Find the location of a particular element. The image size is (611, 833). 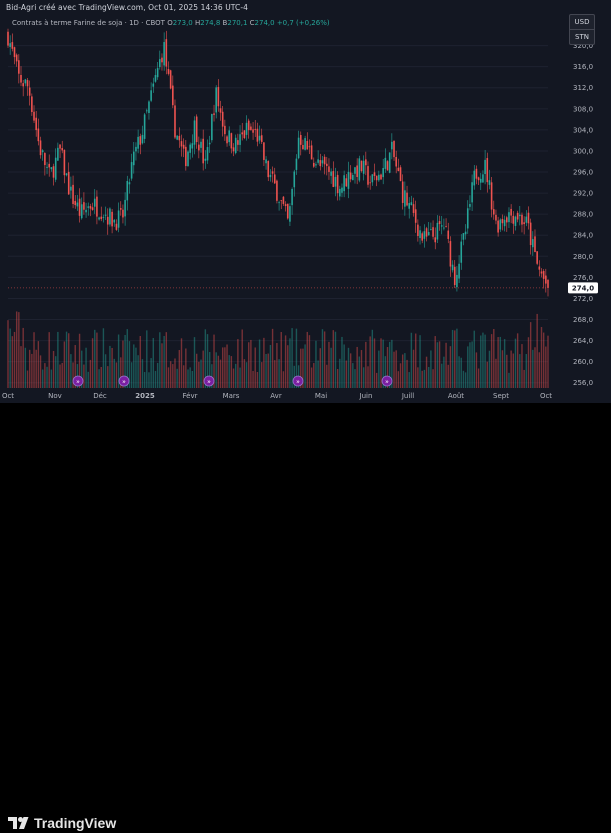

currency-stn: STN is located at coordinates (582, 36).